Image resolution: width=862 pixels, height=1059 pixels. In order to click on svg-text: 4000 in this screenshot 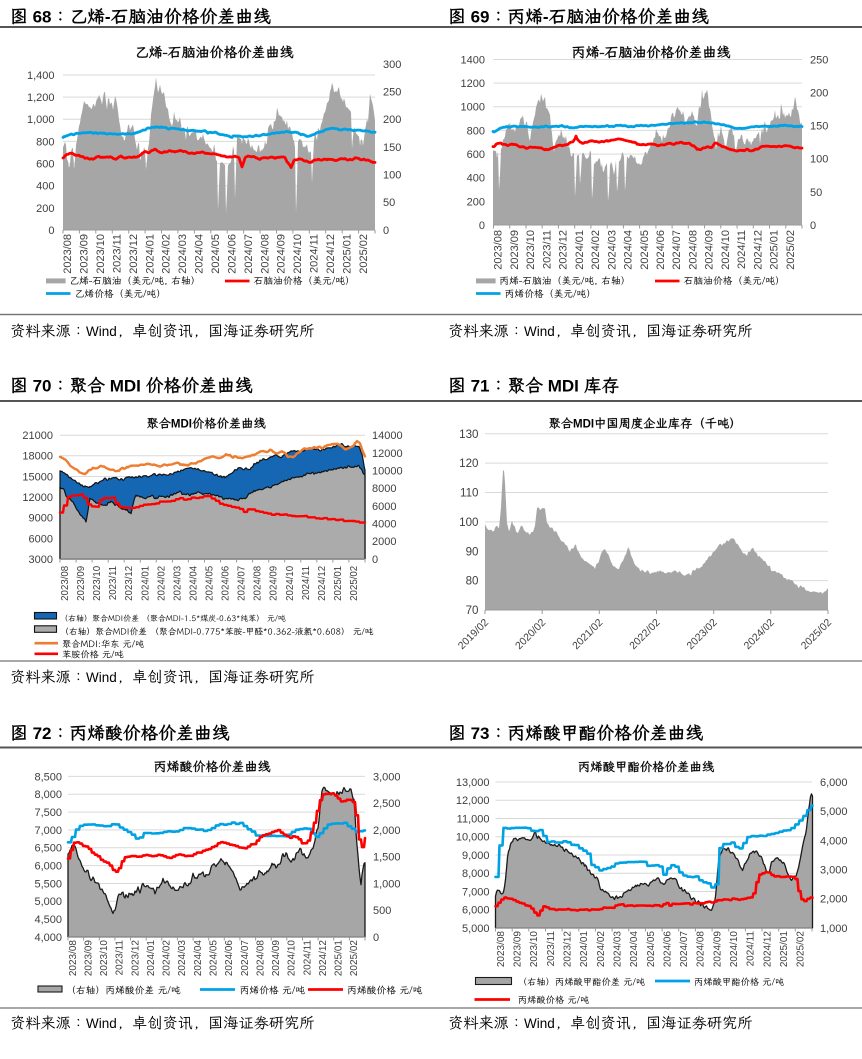, I will do `click(384, 525)`.